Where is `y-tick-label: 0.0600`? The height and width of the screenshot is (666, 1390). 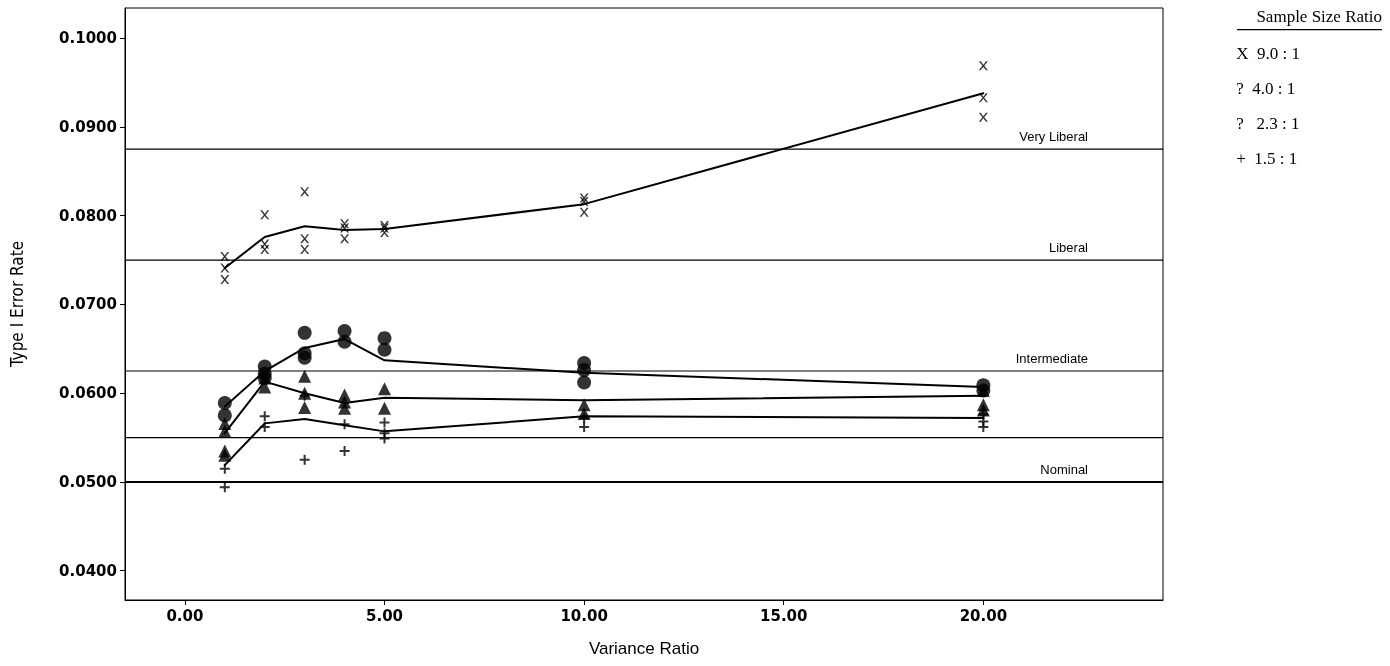 y-tick-label: 0.0600 is located at coordinates (88, 393).